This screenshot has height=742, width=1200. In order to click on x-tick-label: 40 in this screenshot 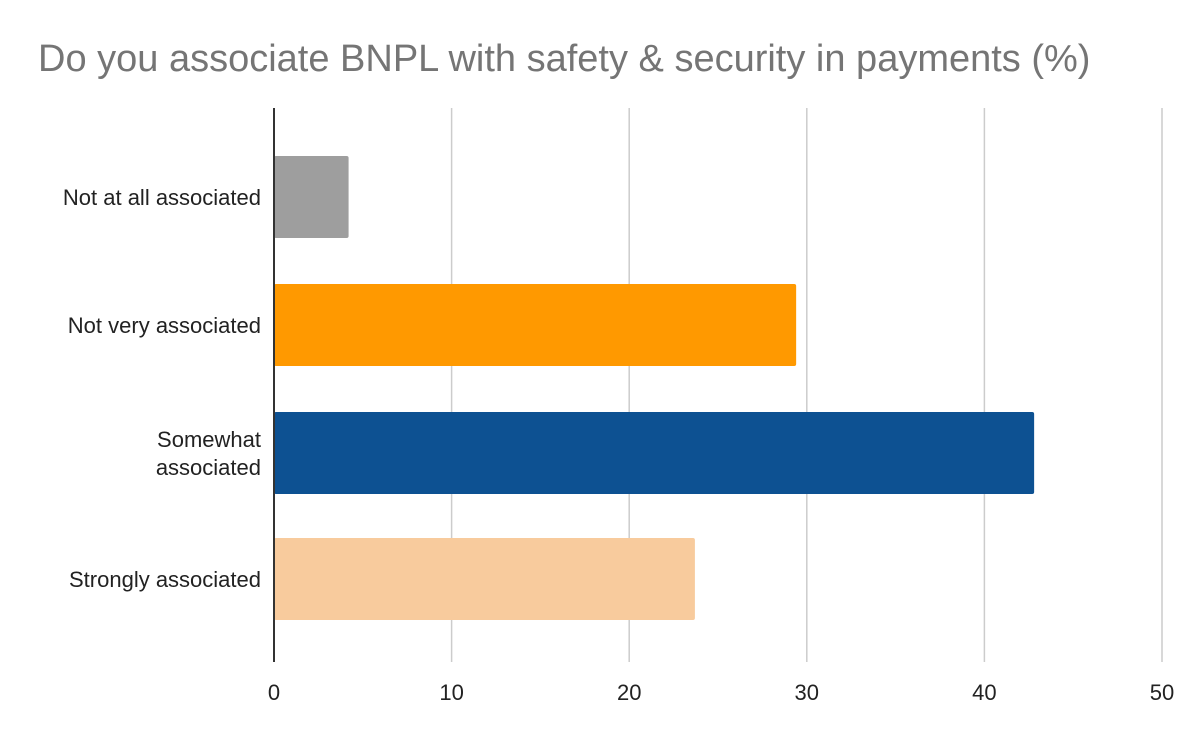, I will do `click(984, 692)`.